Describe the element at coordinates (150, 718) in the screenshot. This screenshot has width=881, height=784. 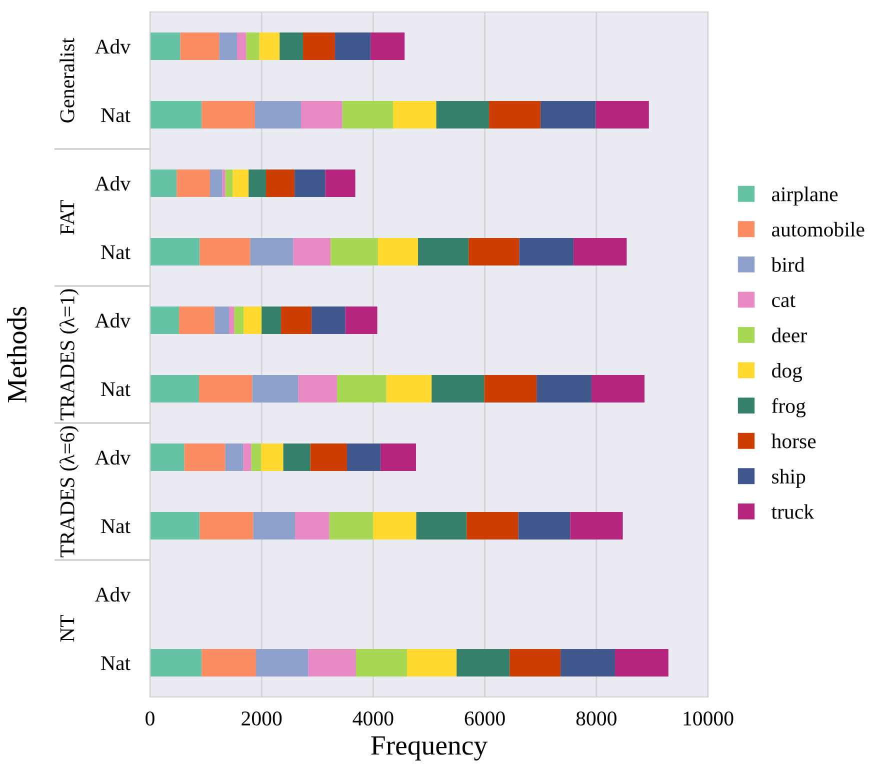
I see `x-tick-label: 0` at that location.